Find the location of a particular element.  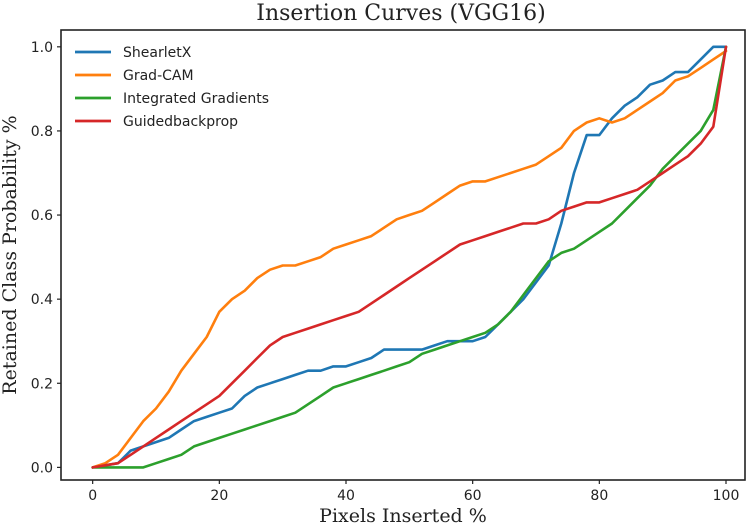

x-tick-label: 60 is located at coordinates (473, 496).